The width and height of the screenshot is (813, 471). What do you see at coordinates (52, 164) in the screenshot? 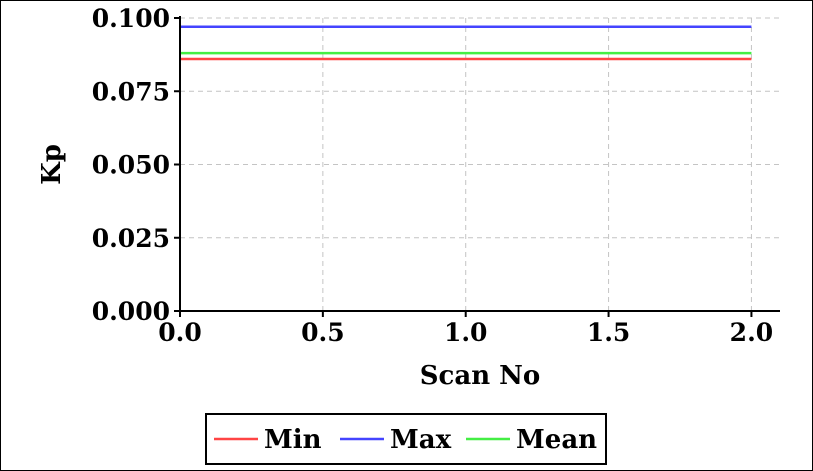
I see `y-axis-title: Kp` at bounding box center [52, 164].